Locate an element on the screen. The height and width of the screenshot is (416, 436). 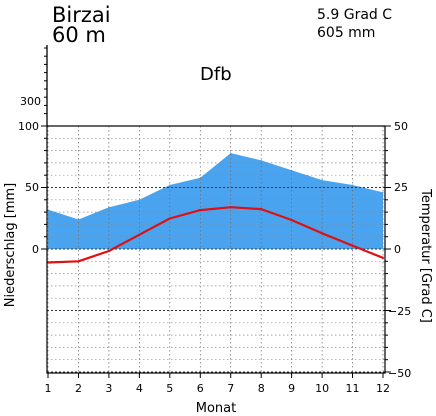
right-tick-50: 50 is located at coordinates (401, 126).